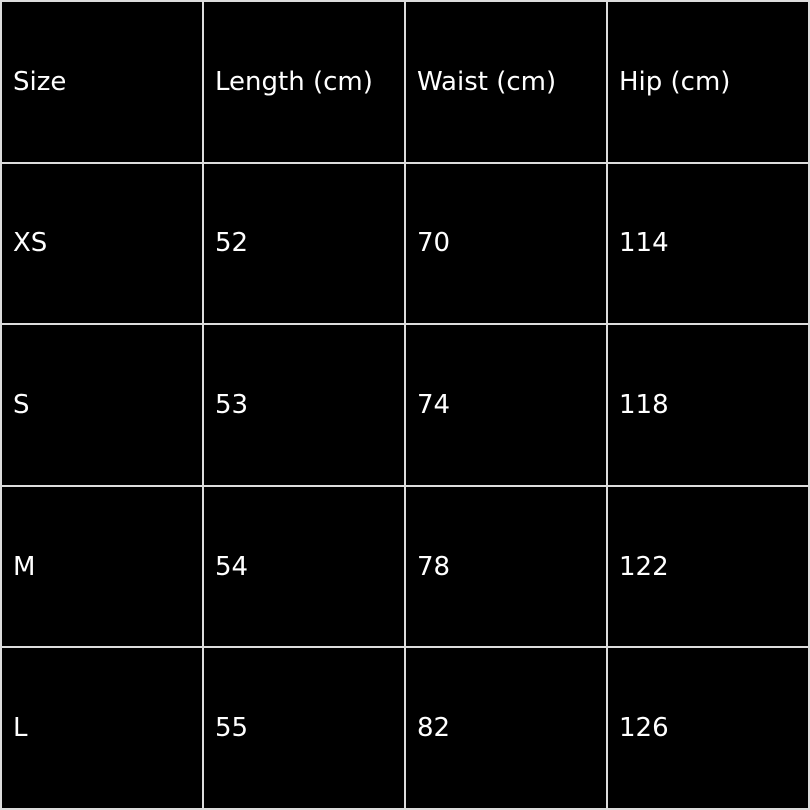 The width and height of the screenshot is (810, 810). What do you see at coordinates (102, 82) in the screenshot?
I see `column-header: Size` at bounding box center [102, 82].